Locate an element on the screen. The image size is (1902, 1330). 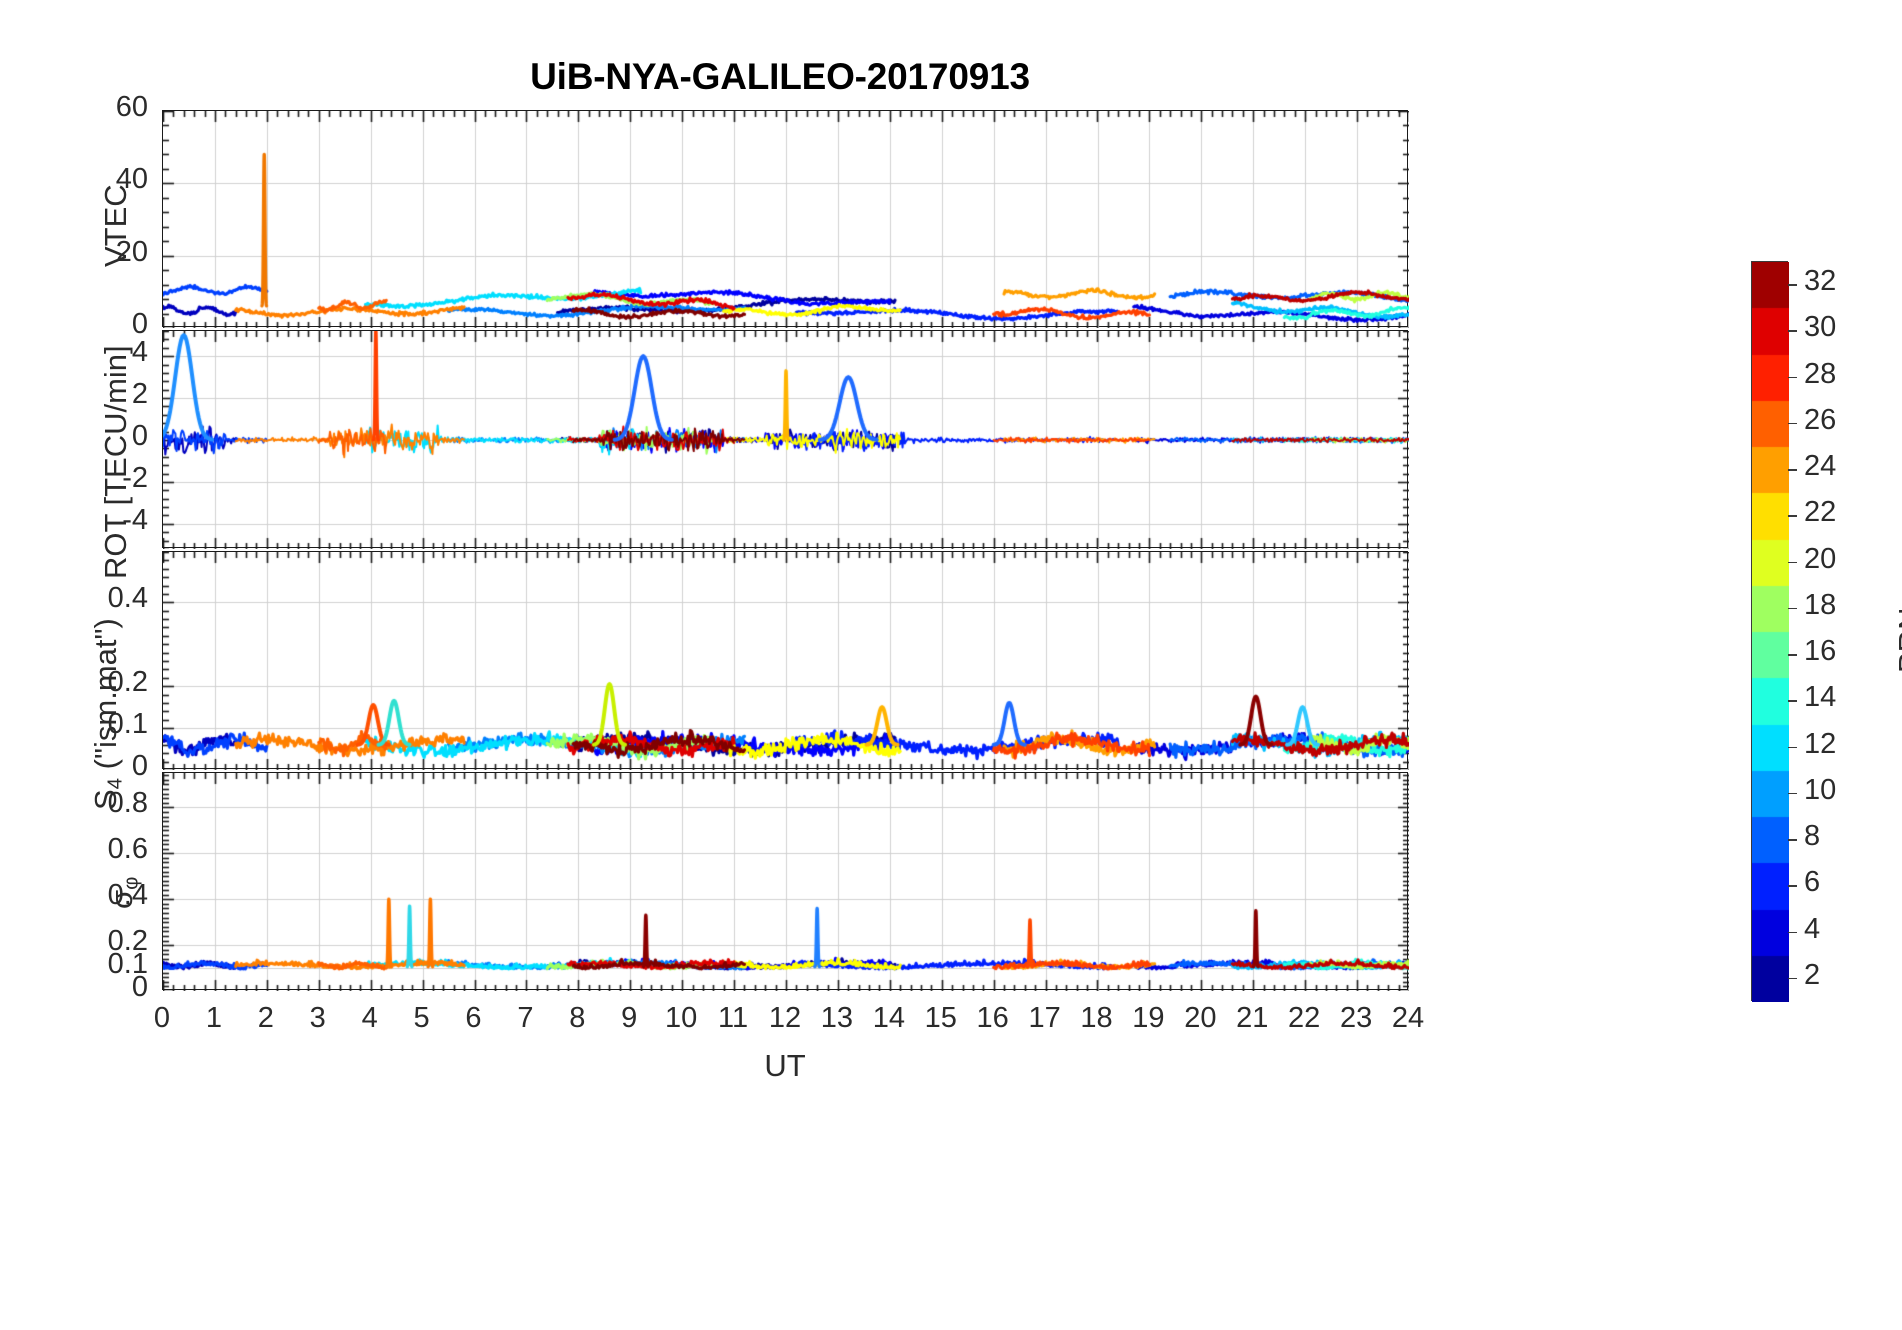
colorbar-tick-label-28: 28 is located at coordinates (1820, 373).